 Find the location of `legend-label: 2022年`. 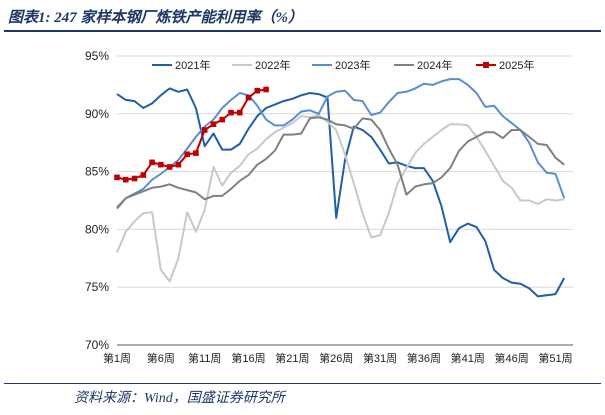

legend-label: 2022年 is located at coordinates (272, 65).